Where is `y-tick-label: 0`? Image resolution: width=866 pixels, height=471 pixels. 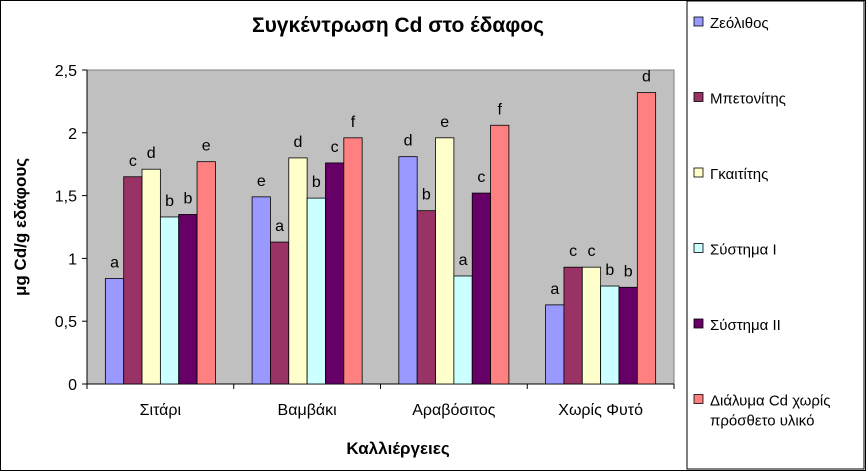 y-tick-label: 0 is located at coordinates (72, 385).